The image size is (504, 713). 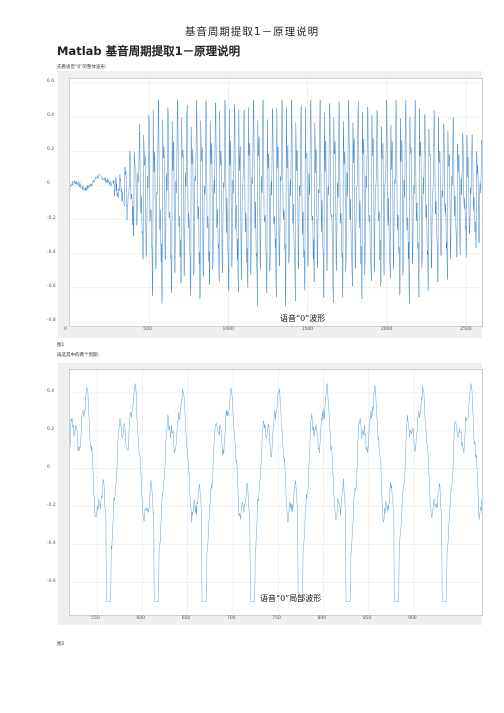 I want to click on x-tick-label: 700, so click(x=231, y=618).